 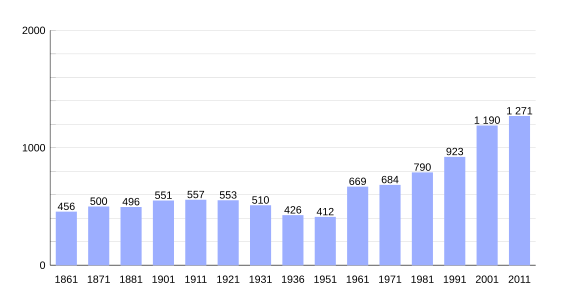 What do you see at coordinates (34, 148) in the screenshot?
I see `y-tick-label: 1000` at bounding box center [34, 148].